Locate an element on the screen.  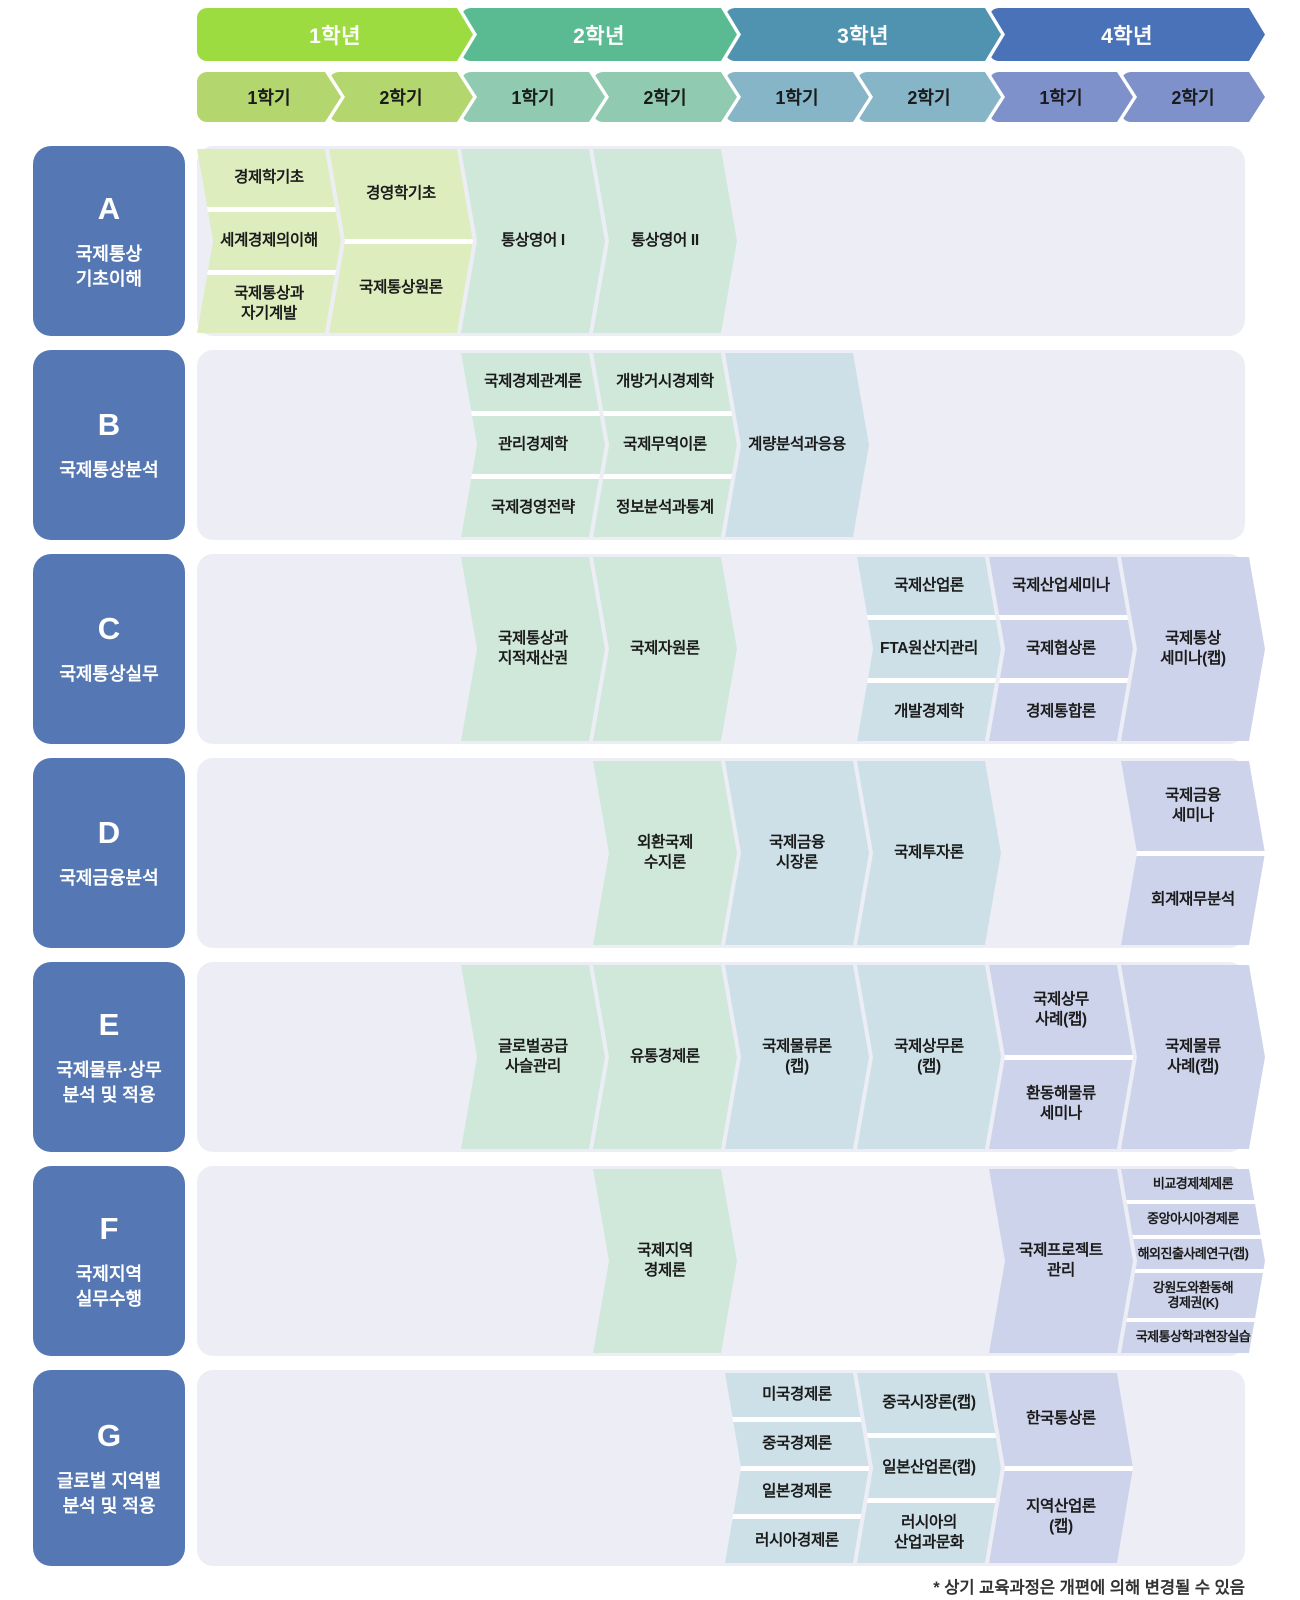
course: 국제자원론 is located at coordinates (665, 649).